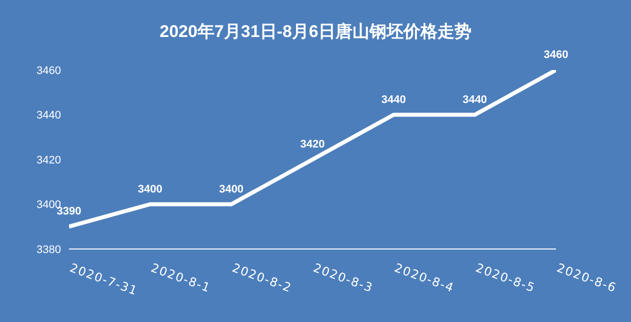 The width and height of the screenshot is (631, 322). Describe the element at coordinates (48, 250) in the screenshot. I see `y-tick-label: 3380` at that location.